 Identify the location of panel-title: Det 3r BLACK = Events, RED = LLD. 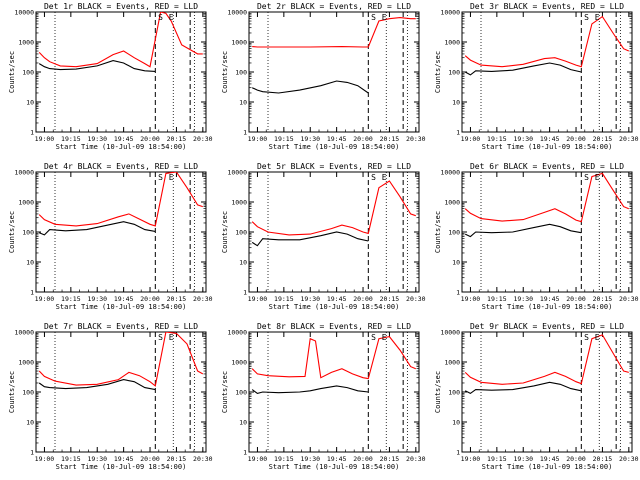
(547, 6).